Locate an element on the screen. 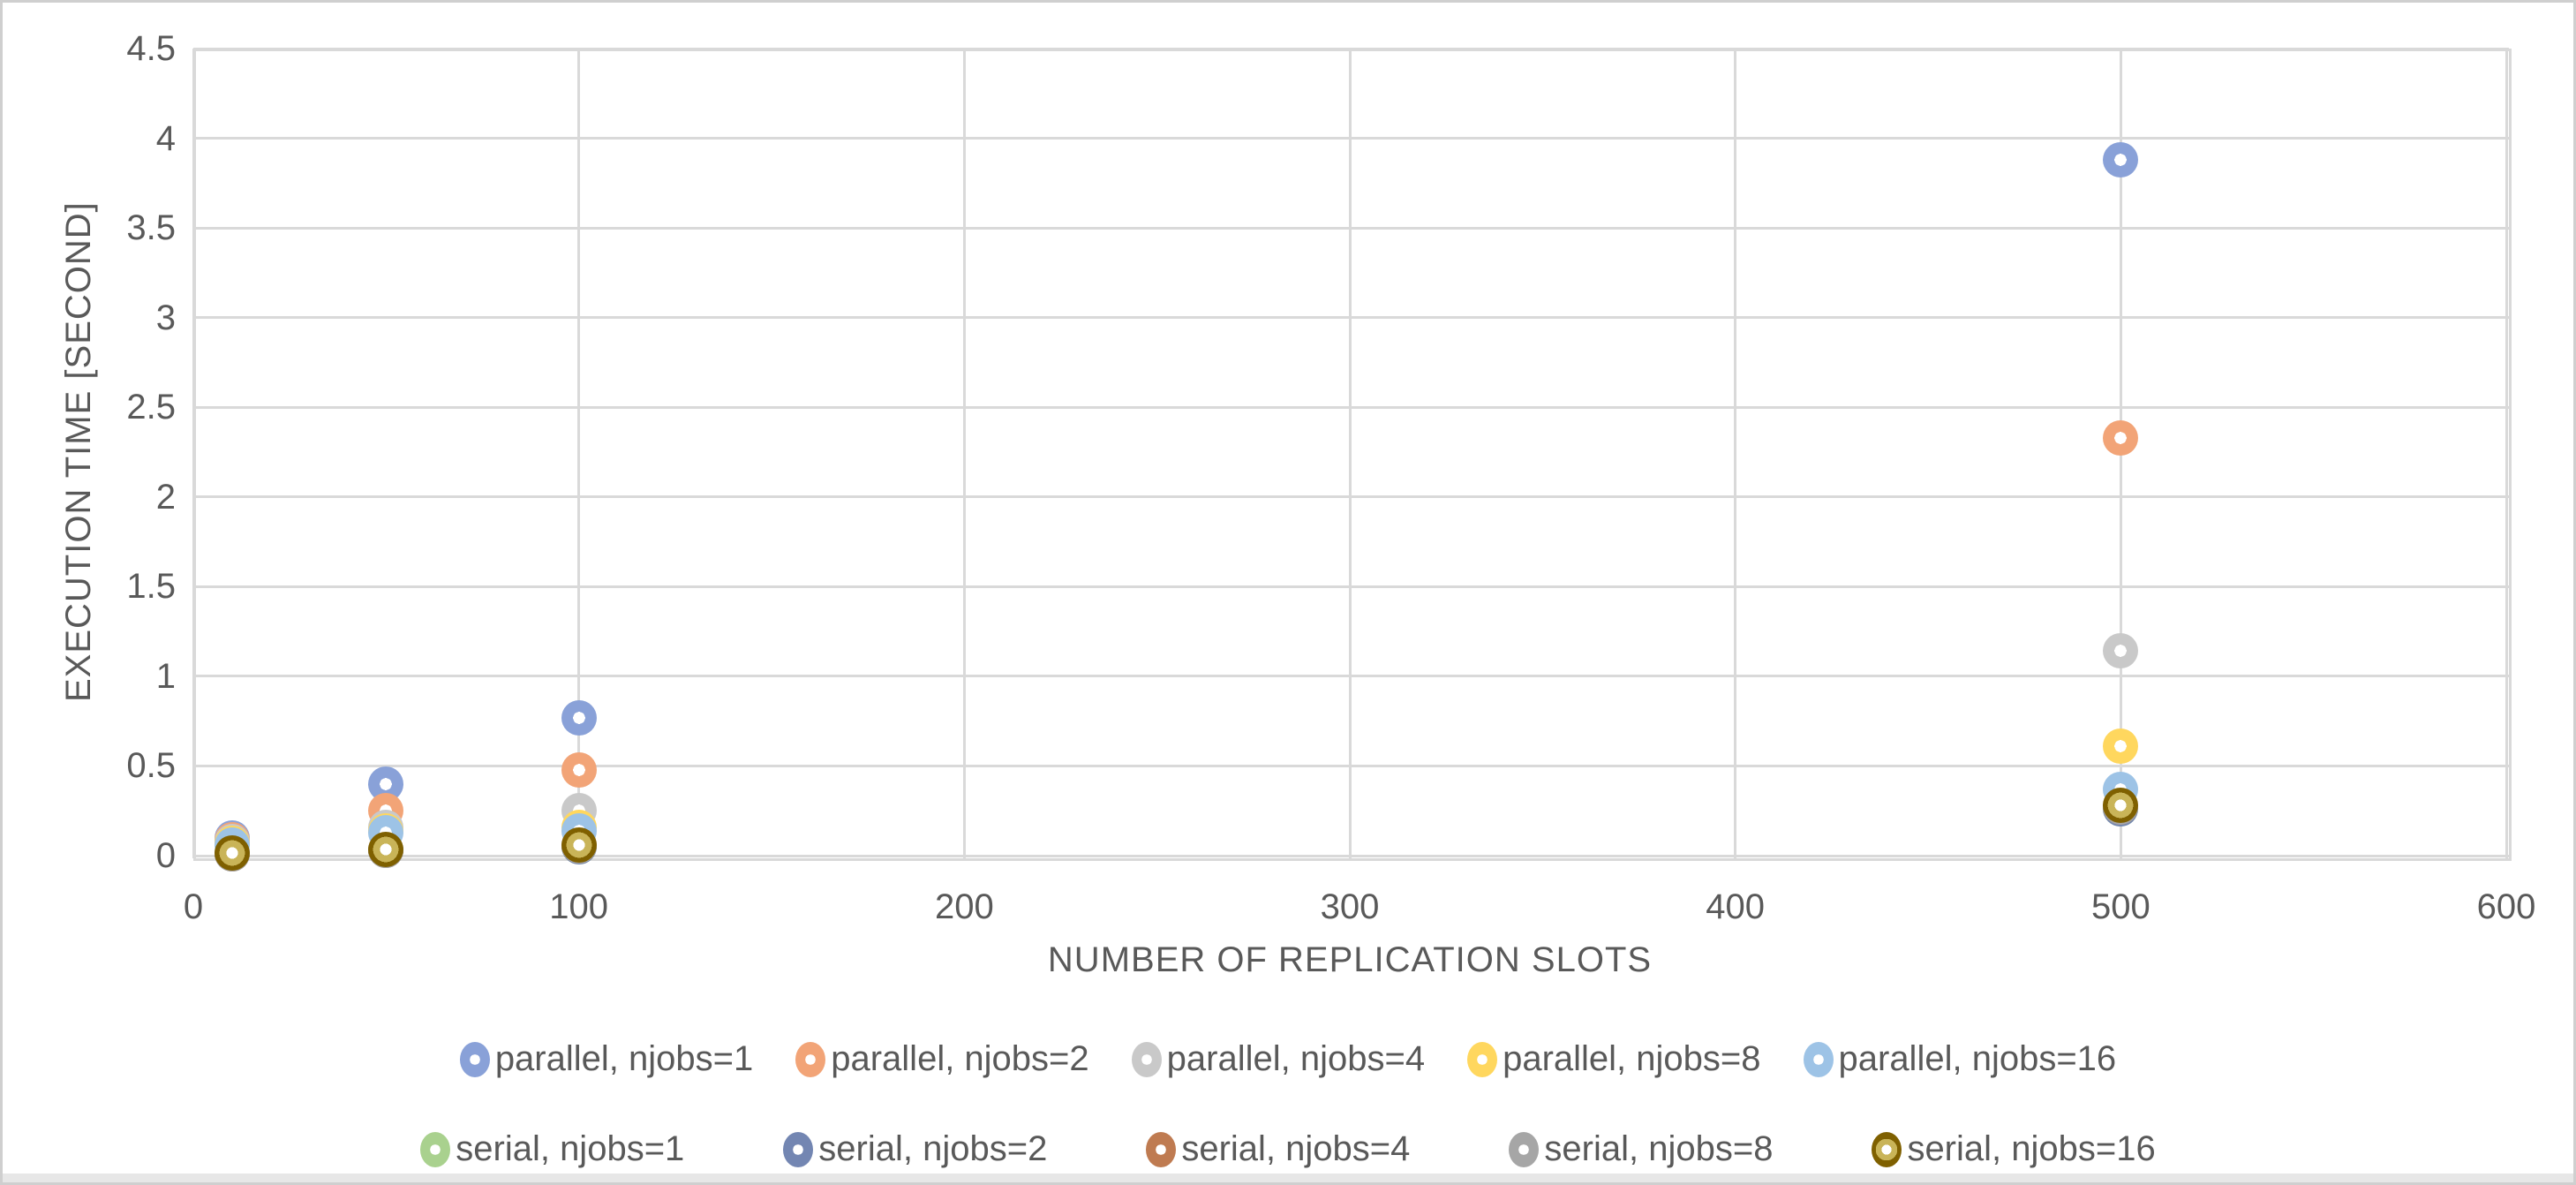 The image size is (2576, 1185). legend-label: parallel, njobs=4 is located at coordinates (1296, 1058).